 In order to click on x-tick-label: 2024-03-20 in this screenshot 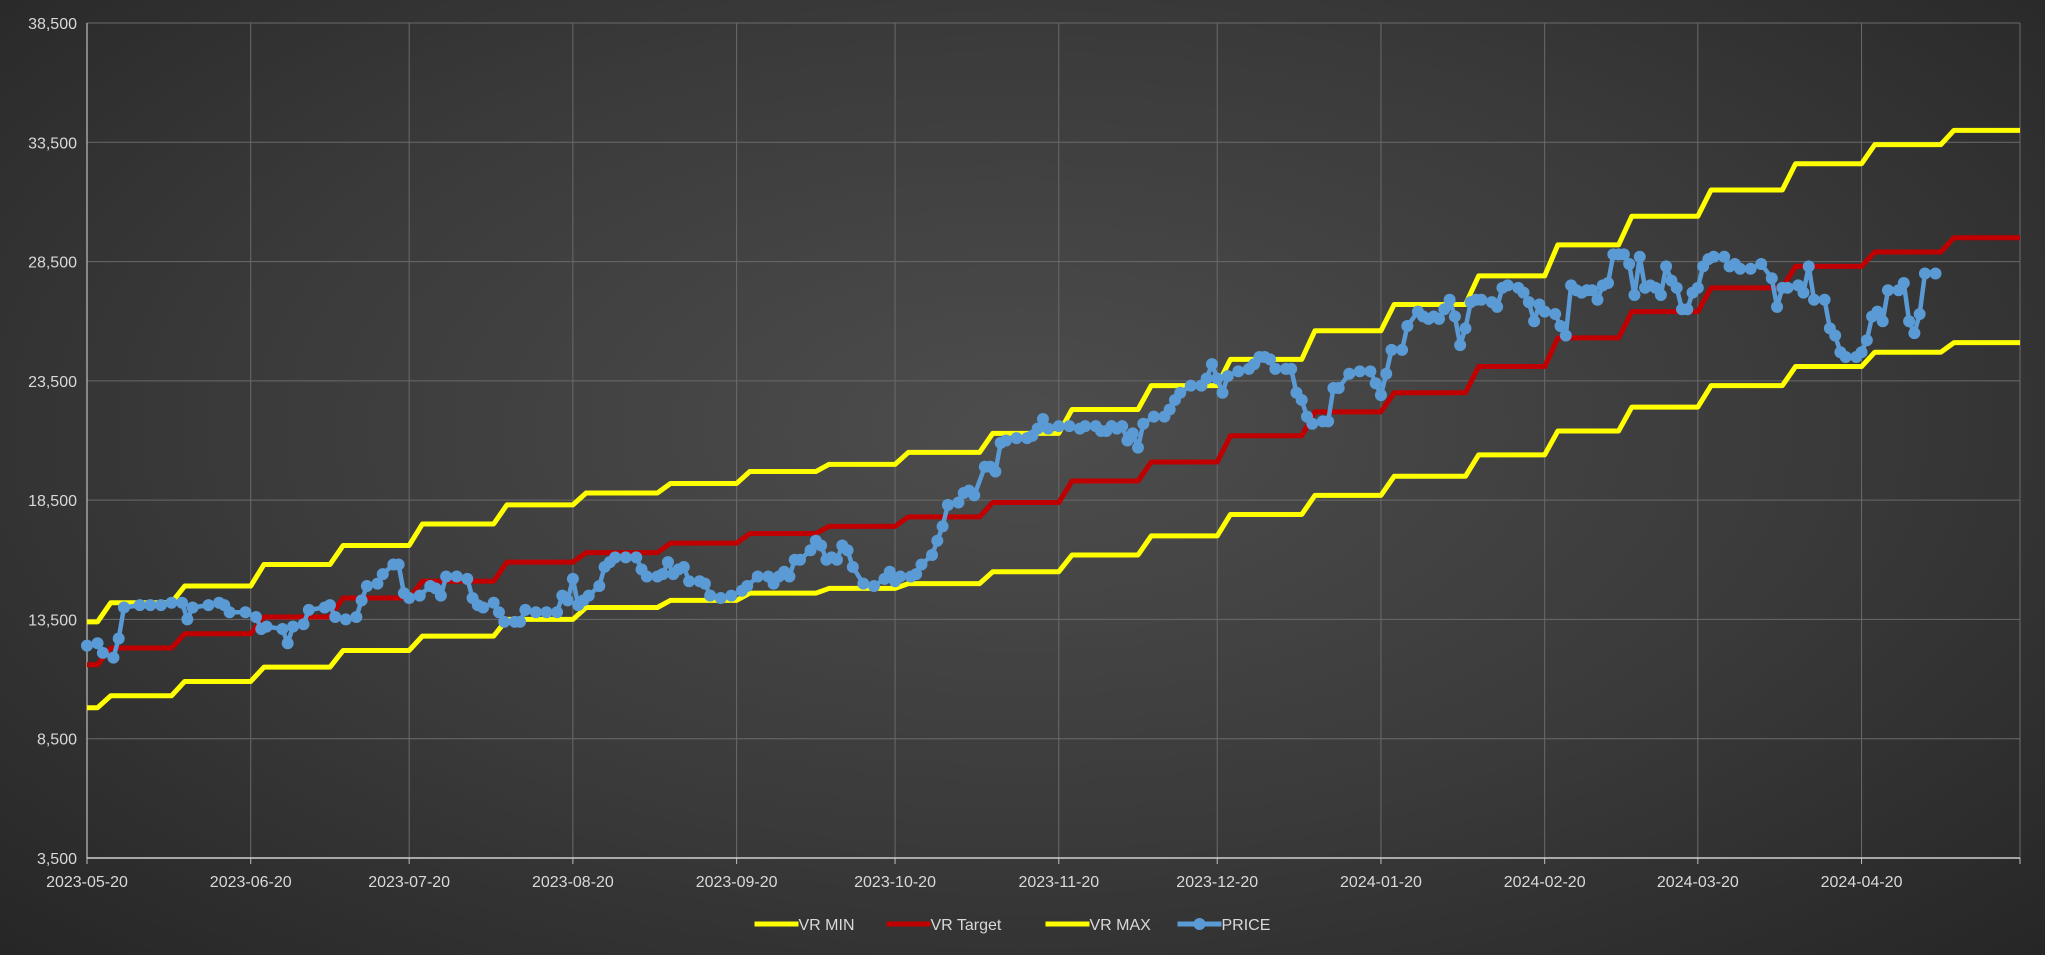, I will do `click(1698, 882)`.